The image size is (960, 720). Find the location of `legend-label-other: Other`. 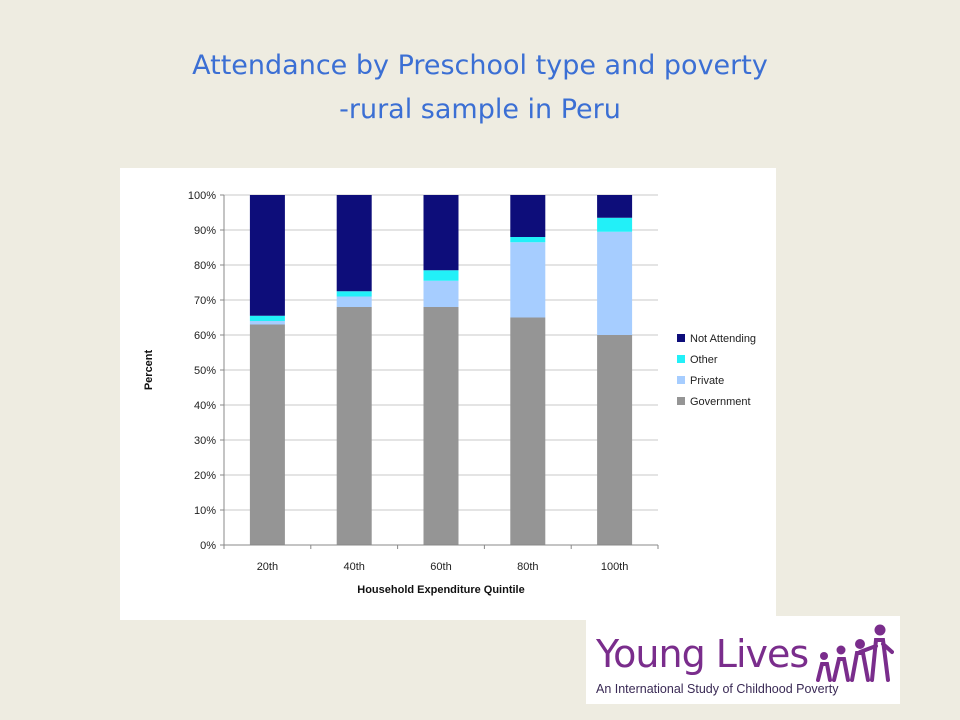

legend-label-other: Other is located at coordinates (704, 360).